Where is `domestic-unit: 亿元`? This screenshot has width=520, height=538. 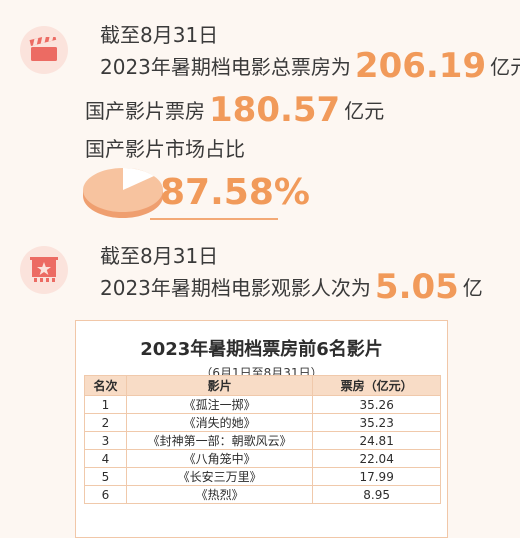 domestic-unit: 亿元 is located at coordinates (364, 111).